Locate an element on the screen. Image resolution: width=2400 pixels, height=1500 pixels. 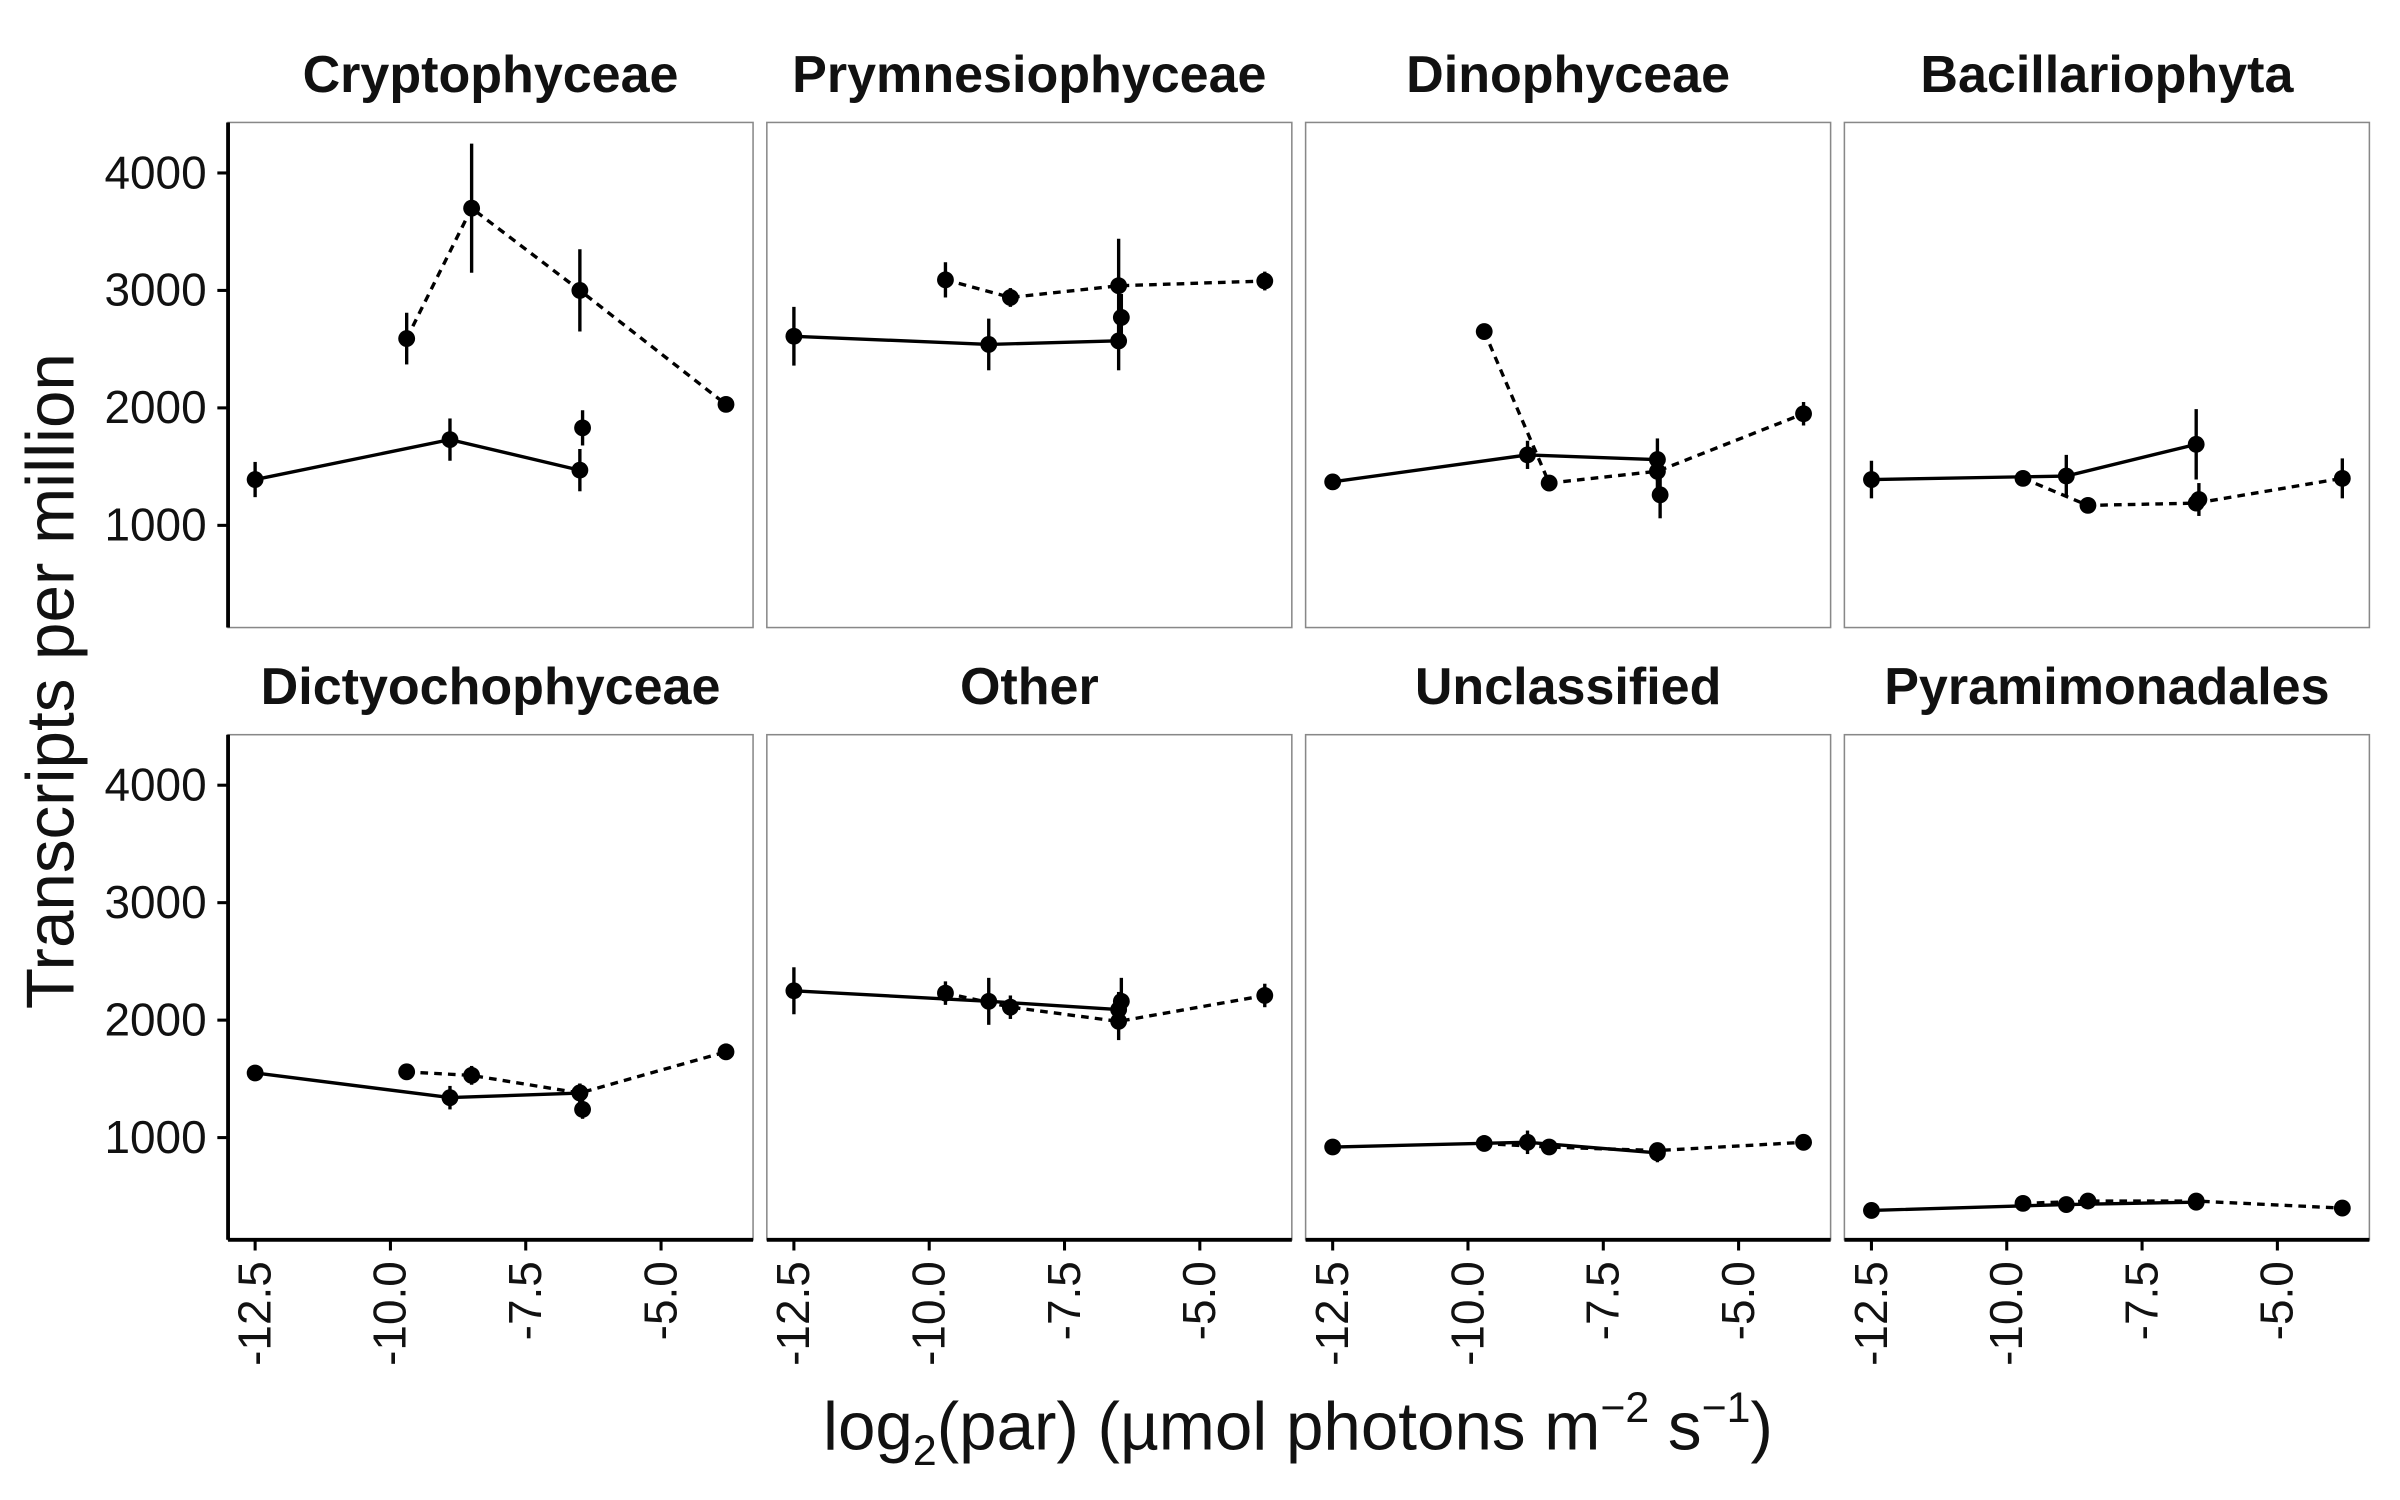
panel-title: Dinophyceae is located at coordinates (1568, 75).